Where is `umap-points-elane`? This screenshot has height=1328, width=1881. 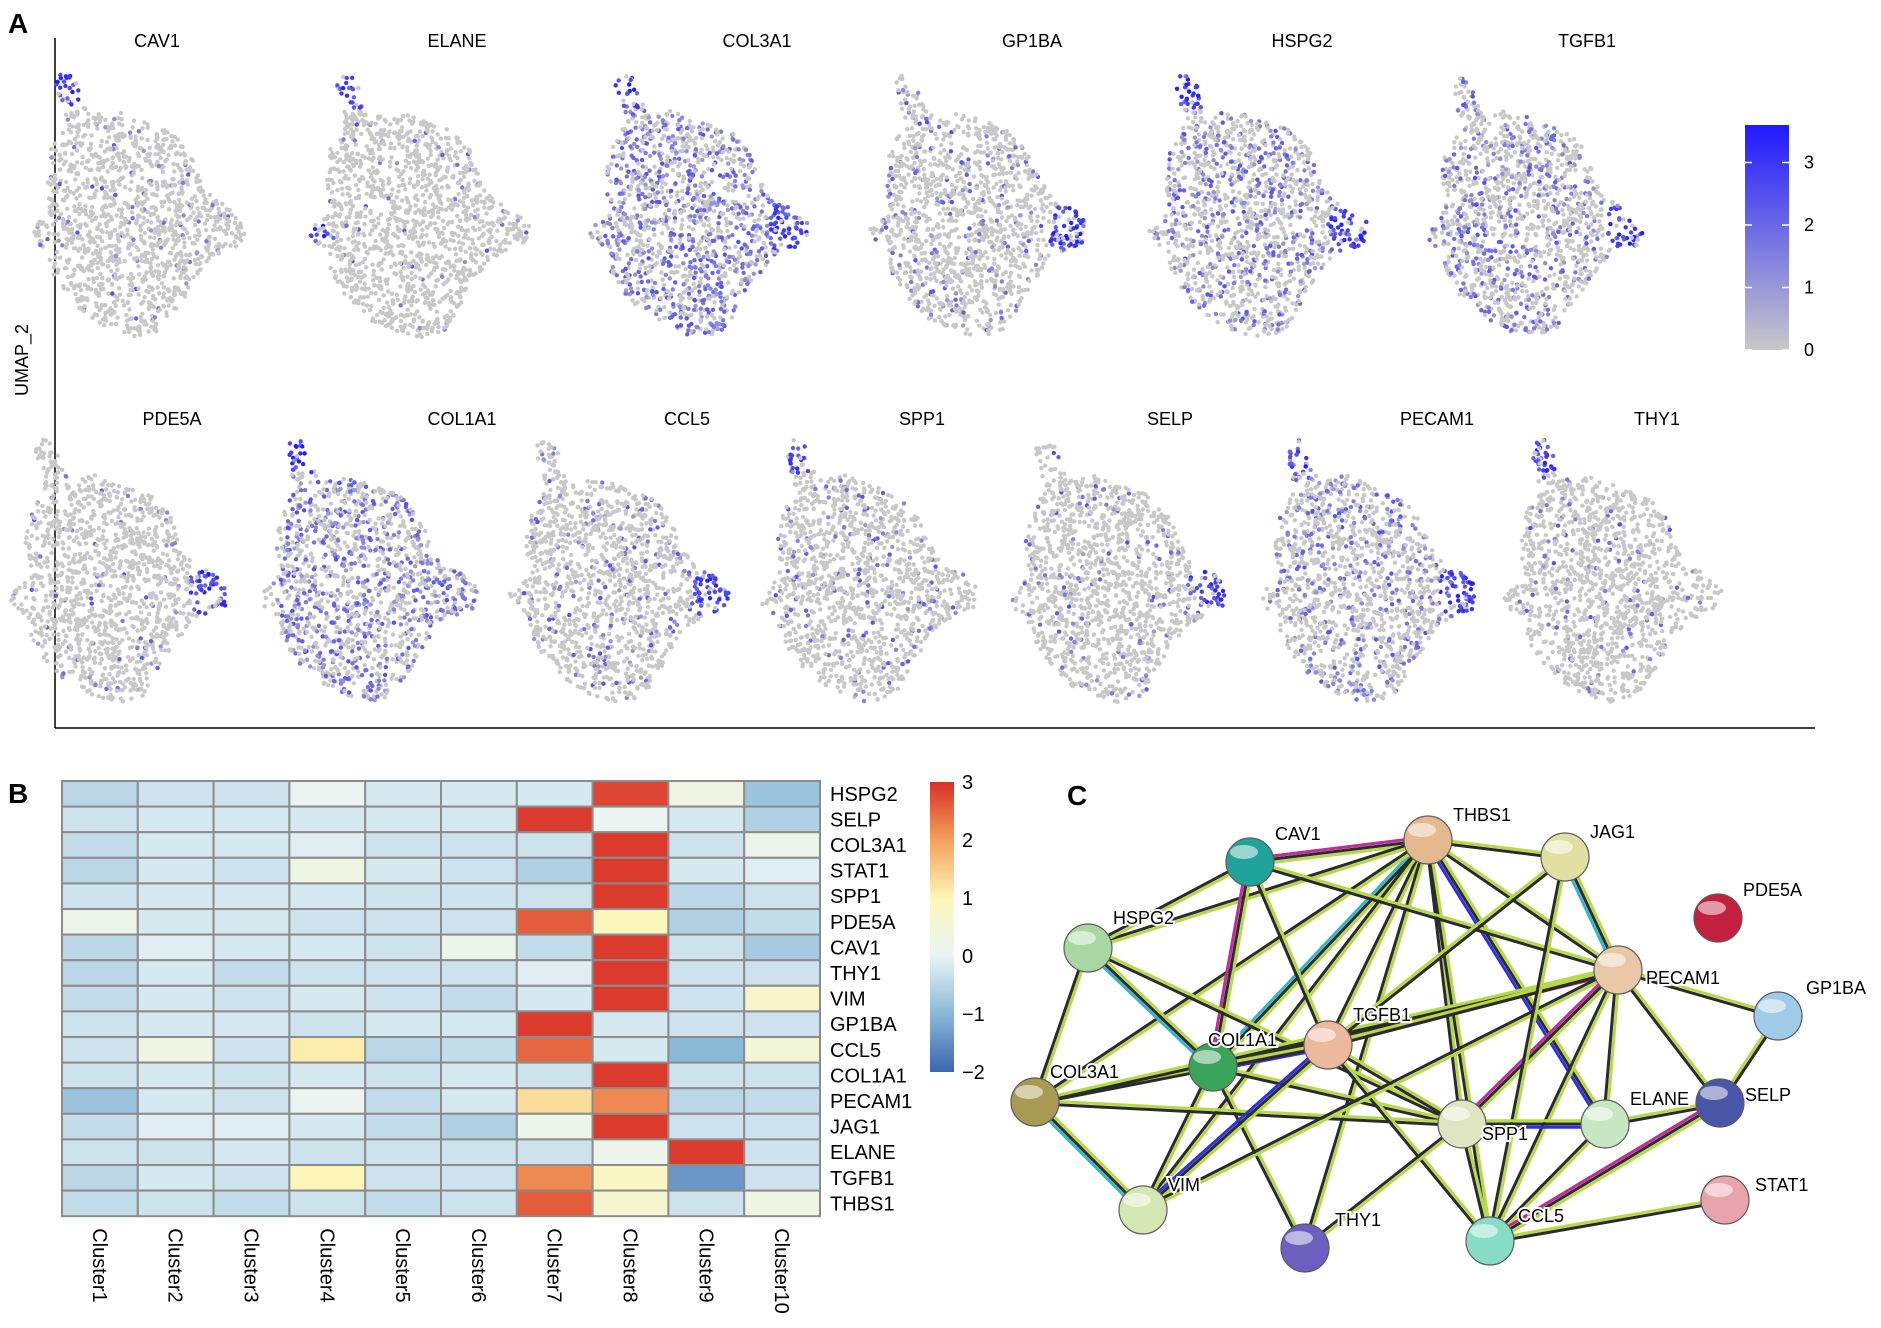
umap-points-elane is located at coordinates (420, 207).